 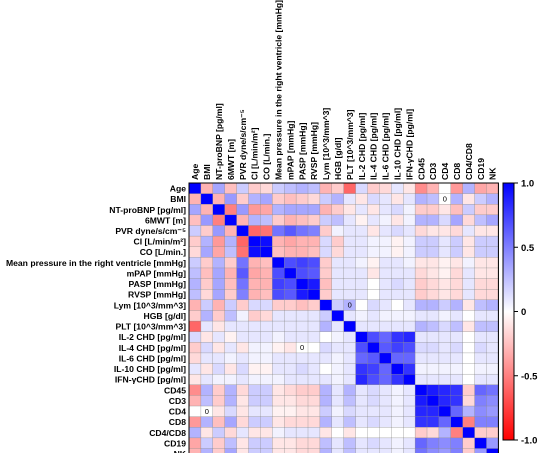 I want to click on cell-value-label-1: 0, so click(x=350, y=305).